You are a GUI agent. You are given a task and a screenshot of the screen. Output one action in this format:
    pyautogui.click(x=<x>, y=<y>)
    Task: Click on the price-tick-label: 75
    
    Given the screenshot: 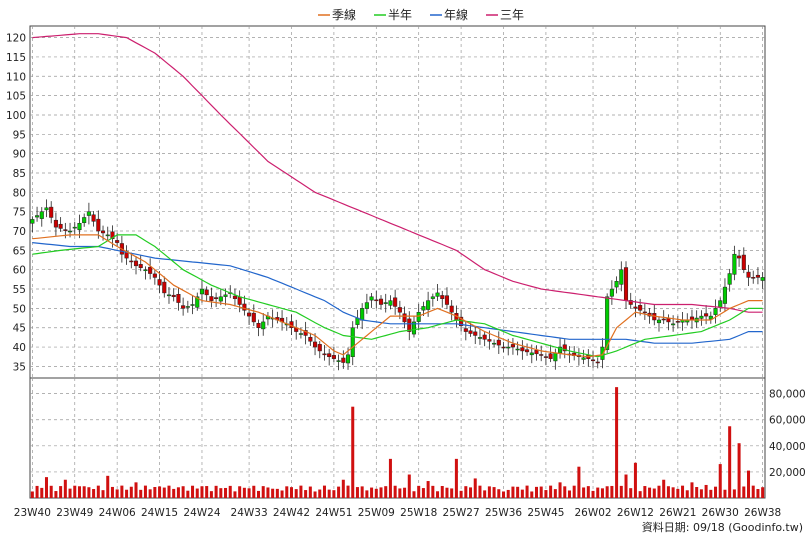 What is the action you would take?
    pyautogui.click(x=19, y=213)
    